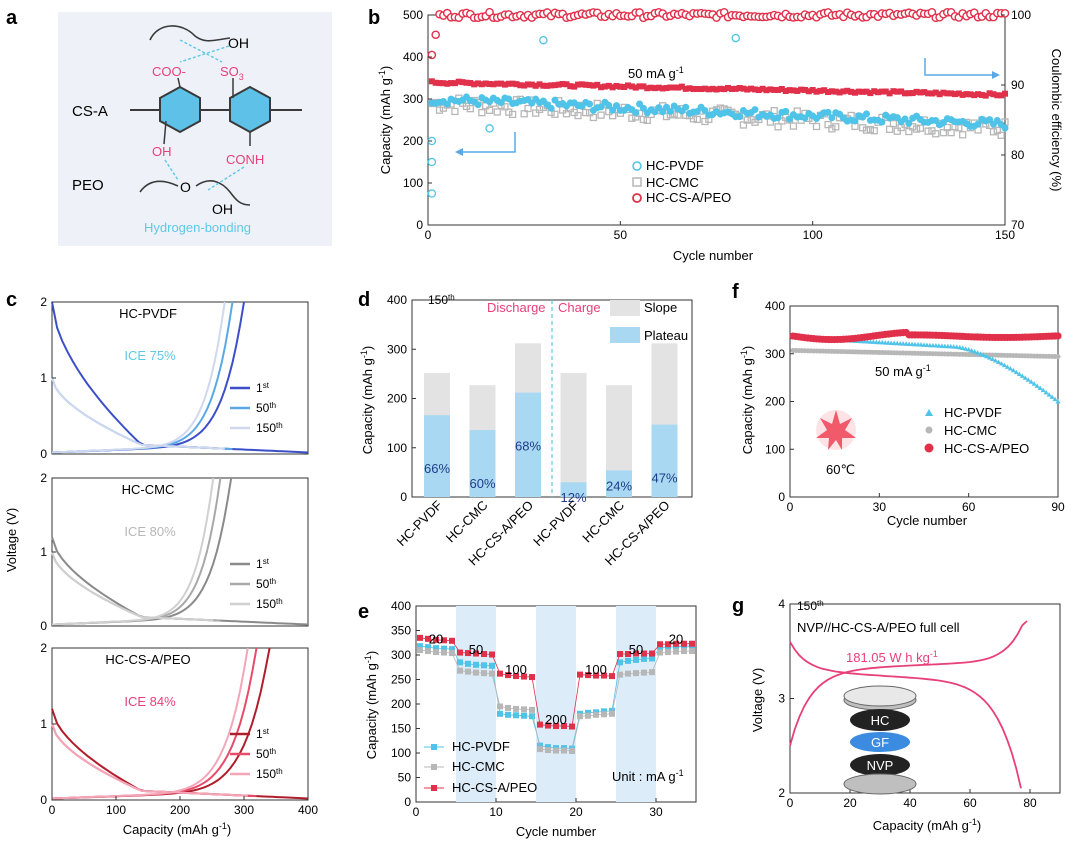 The width and height of the screenshot is (1080, 843). Describe the element at coordinates (413, 57) in the screenshot. I see `y-axis-b-tick-label: 400` at that location.